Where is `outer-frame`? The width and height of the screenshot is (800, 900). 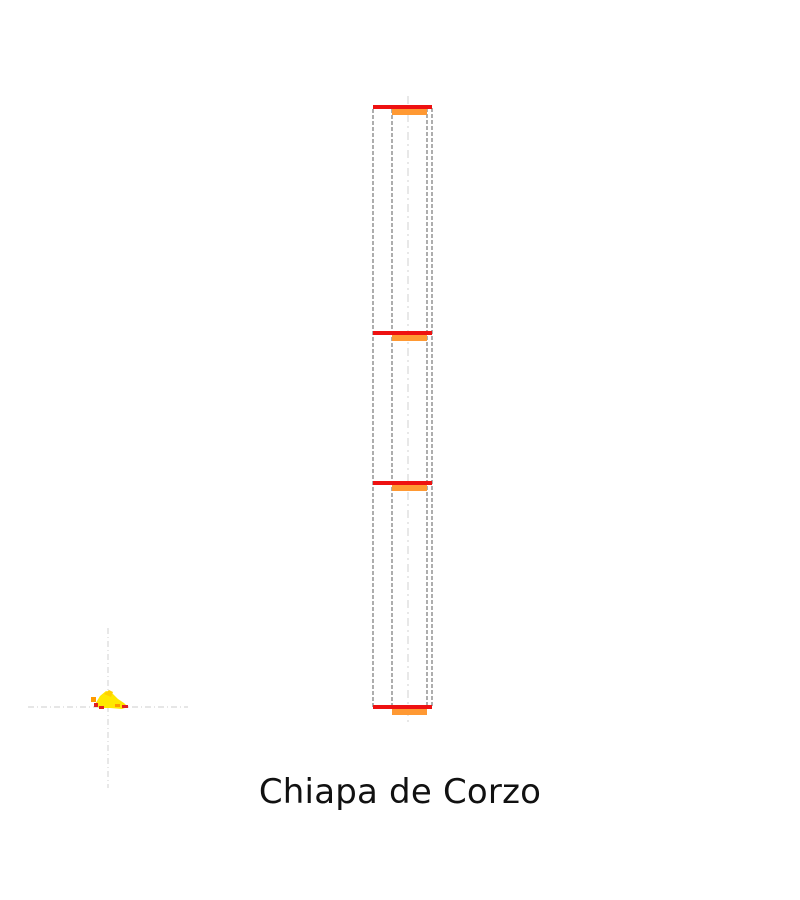
outer-frame is located at coordinates (402, 407).